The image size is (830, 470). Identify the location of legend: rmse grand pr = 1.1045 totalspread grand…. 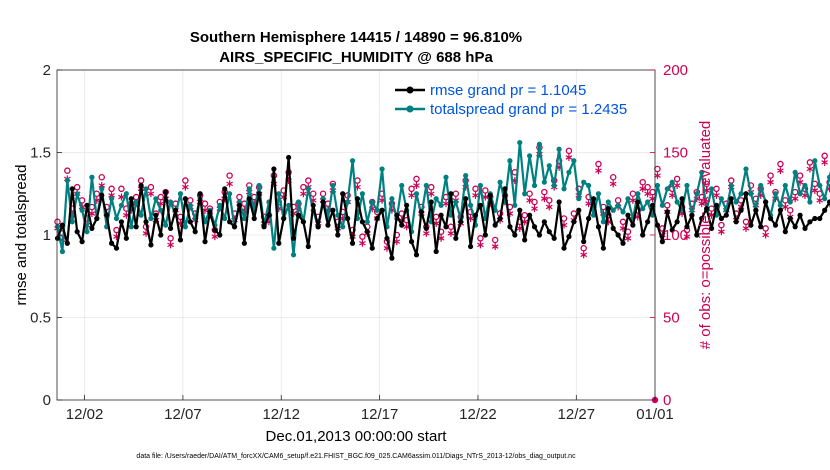
(511, 100).